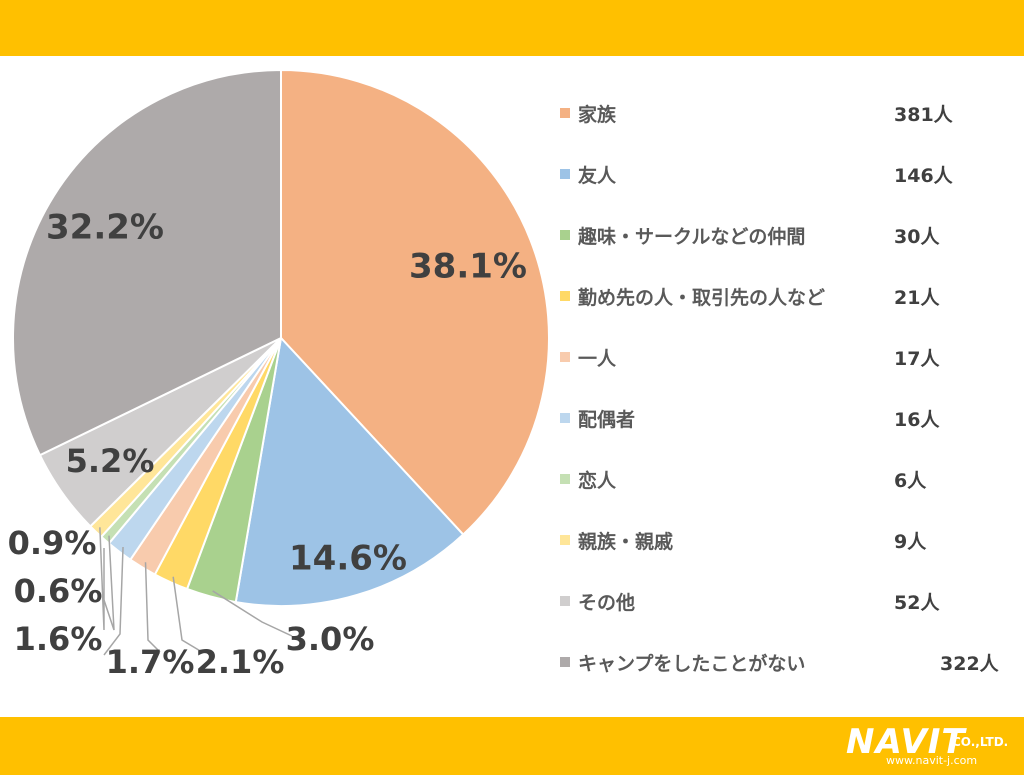  I want to click on legend-label: キャンプをしたことがない, so click(692, 664).